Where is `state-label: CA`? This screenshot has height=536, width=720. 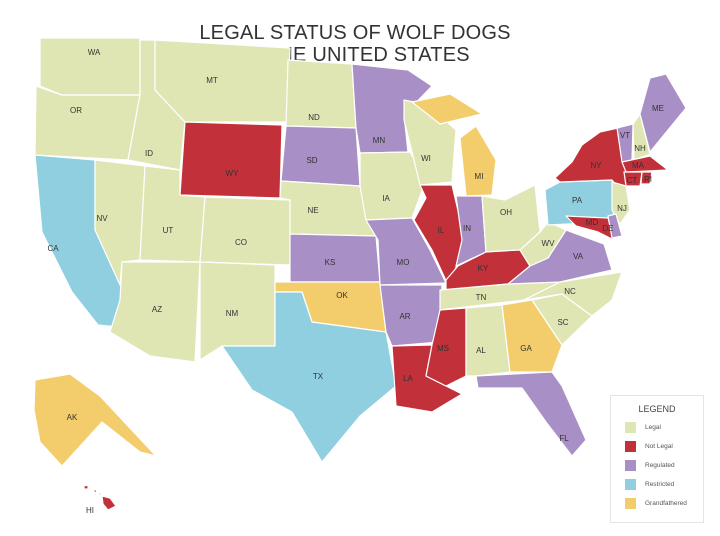
state-label: CA is located at coordinates (53, 248).